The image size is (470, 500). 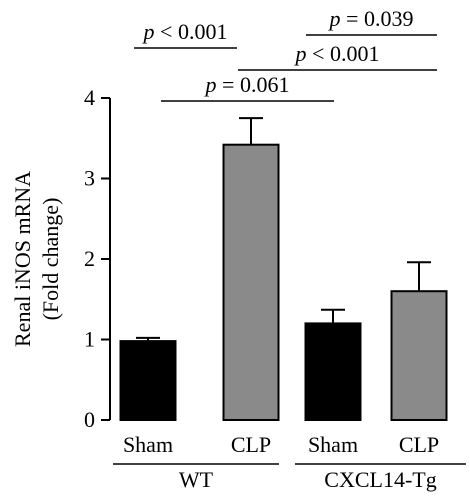 I want to click on p-value-label: p = 0.039, so click(x=371, y=18).